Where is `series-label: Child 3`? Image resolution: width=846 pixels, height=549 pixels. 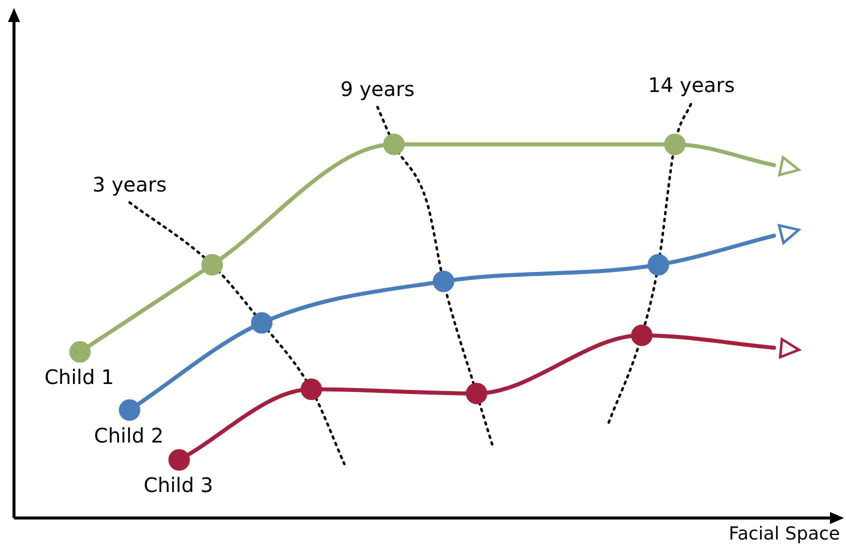
series-label: Child 3 is located at coordinates (179, 485).